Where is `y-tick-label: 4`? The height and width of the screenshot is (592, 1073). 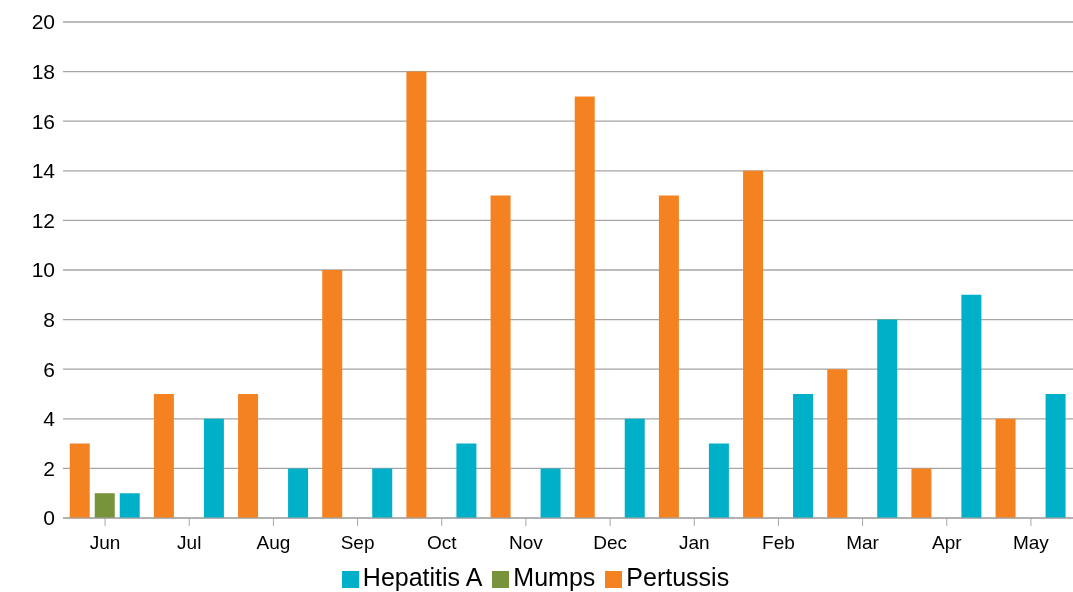 y-tick-label: 4 is located at coordinates (49, 419).